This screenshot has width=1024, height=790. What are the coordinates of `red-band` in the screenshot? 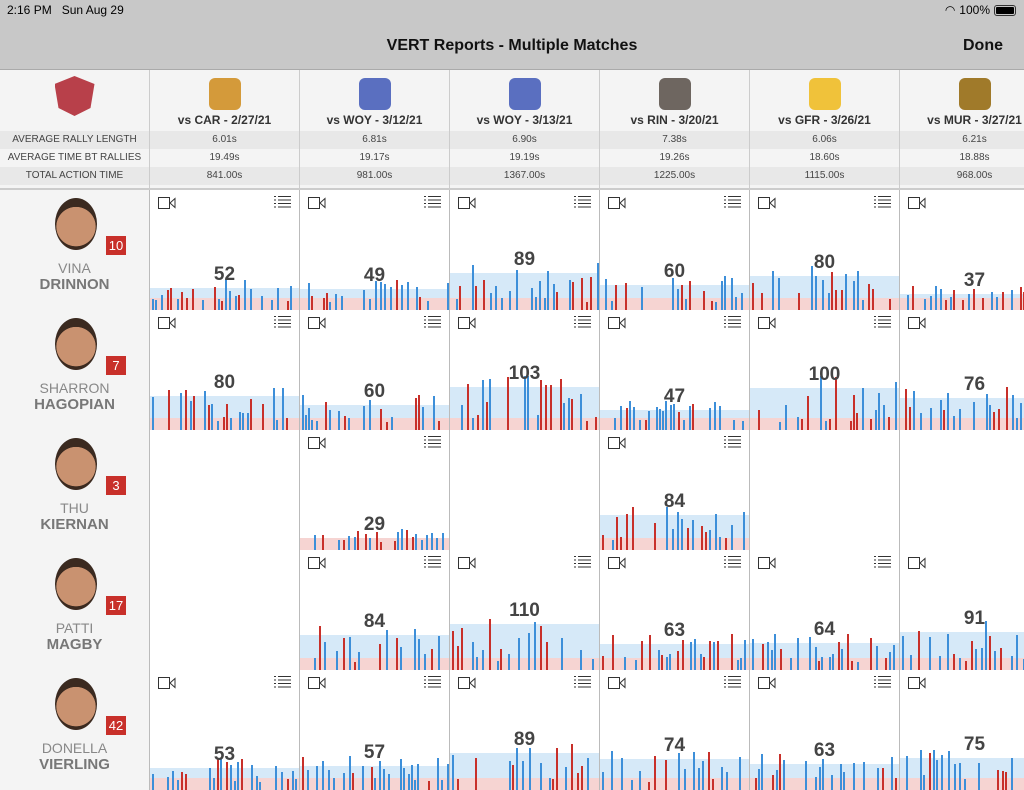 It's located at (374, 304).